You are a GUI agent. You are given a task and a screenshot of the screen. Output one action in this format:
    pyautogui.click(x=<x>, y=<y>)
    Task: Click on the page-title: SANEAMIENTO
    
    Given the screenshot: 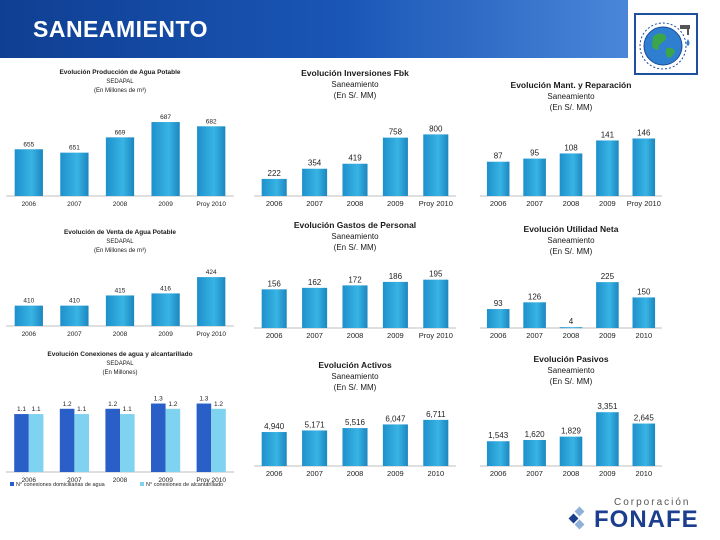 What is the action you would take?
    pyautogui.click(x=121, y=29)
    